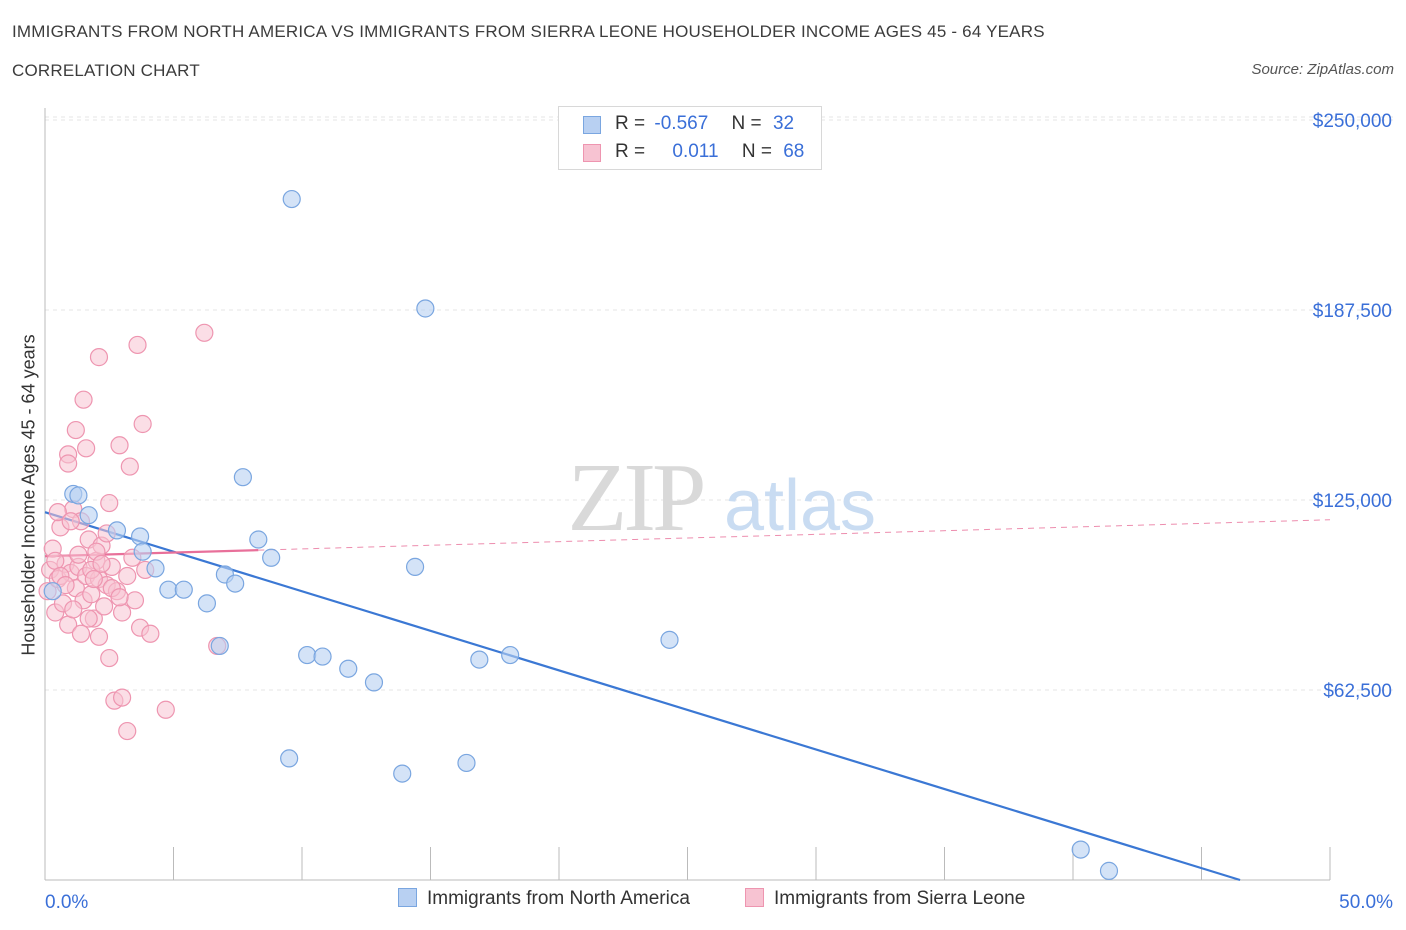 This screenshot has height=930, width=1406. I want to click on correlation-legend: R = -0.567 N = 32 R = 0.011 N = 68, so click(690, 138).